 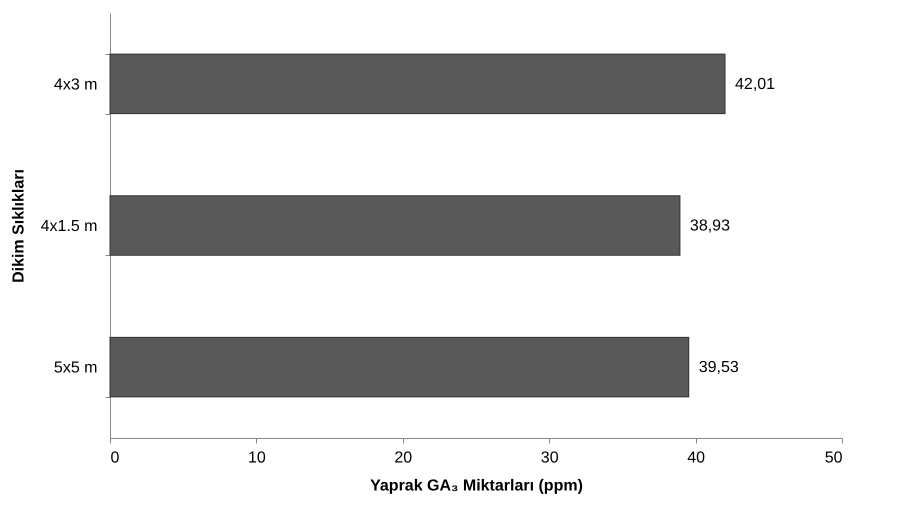 What do you see at coordinates (833, 458) in the screenshot?
I see `x-tick-label: 50` at bounding box center [833, 458].